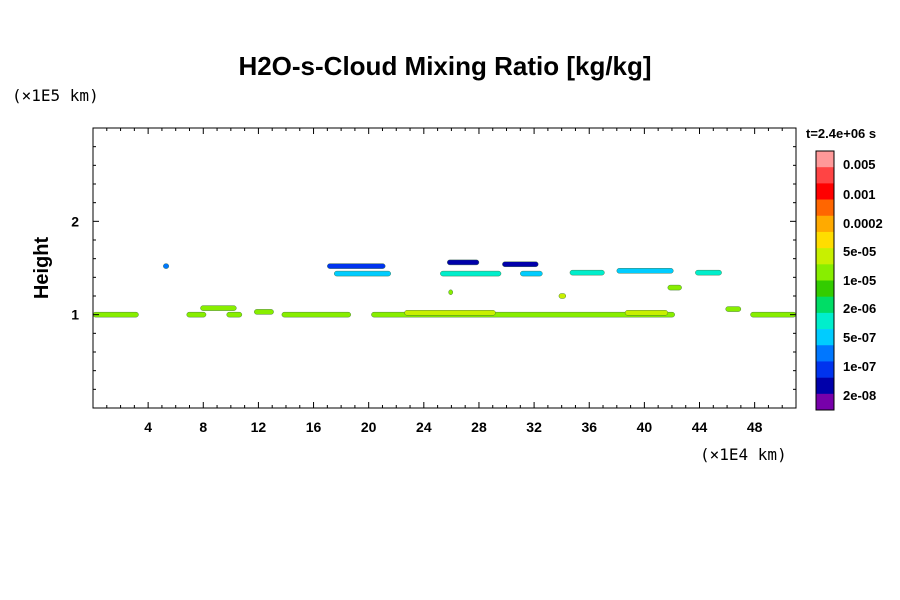 The height and width of the screenshot is (600, 900). I want to click on x-tick-label: 48, so click(755, 427).